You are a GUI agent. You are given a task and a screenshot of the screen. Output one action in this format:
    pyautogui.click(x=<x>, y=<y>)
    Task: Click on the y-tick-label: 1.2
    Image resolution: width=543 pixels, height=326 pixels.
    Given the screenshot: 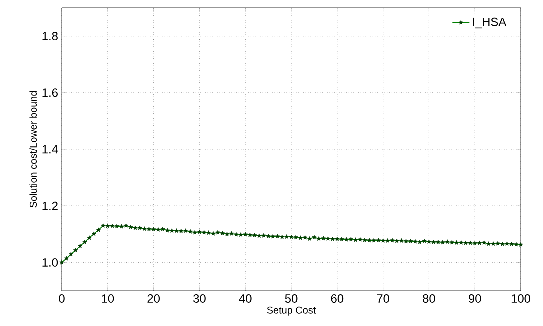 What is the action you would take?
    pyautogui.click(x=50, y=206)
    